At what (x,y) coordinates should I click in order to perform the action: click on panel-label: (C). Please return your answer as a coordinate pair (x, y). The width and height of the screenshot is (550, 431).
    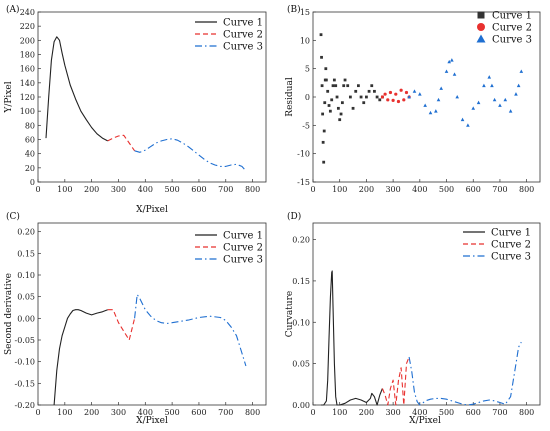
    Looking at the image, I should click on (13, 216).